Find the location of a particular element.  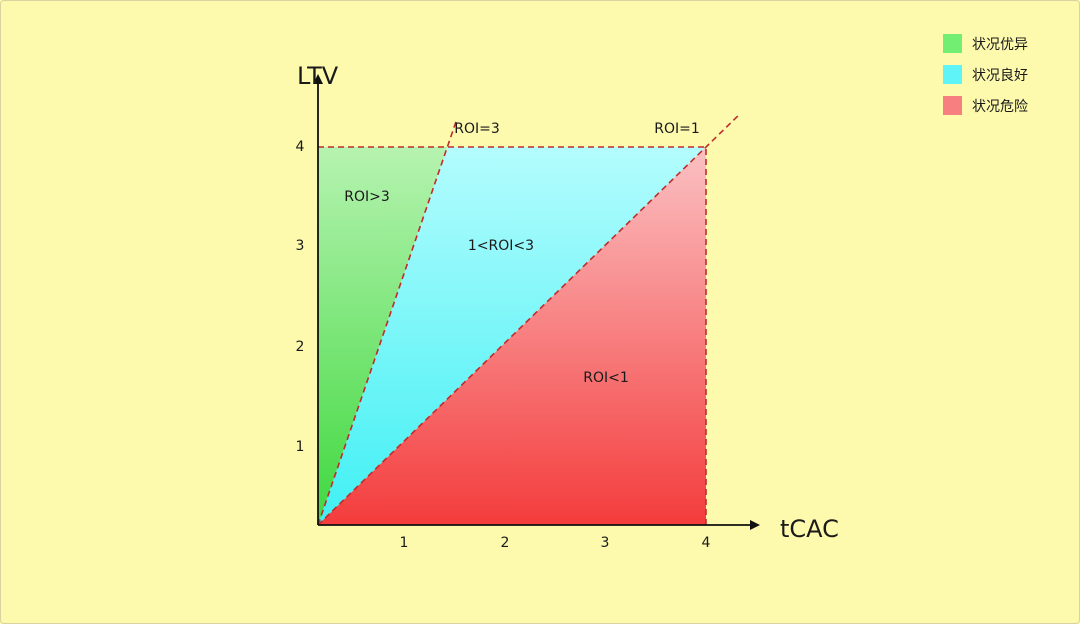

legend-swatch-danger is located at coordinates (952, 105).